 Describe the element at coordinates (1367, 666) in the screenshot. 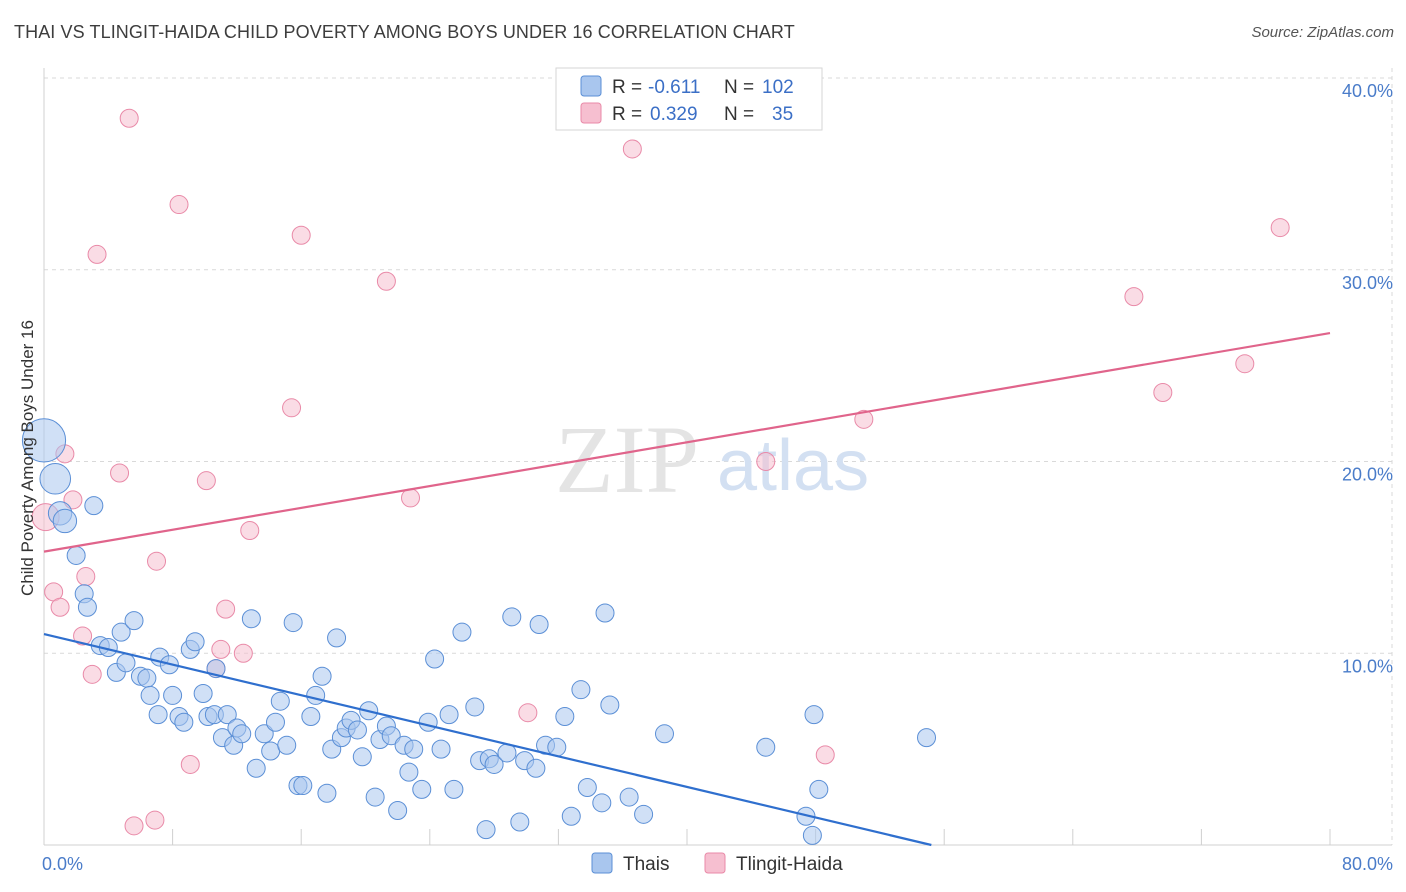

I see `y-tick-label-0: 10.0%` at that location.